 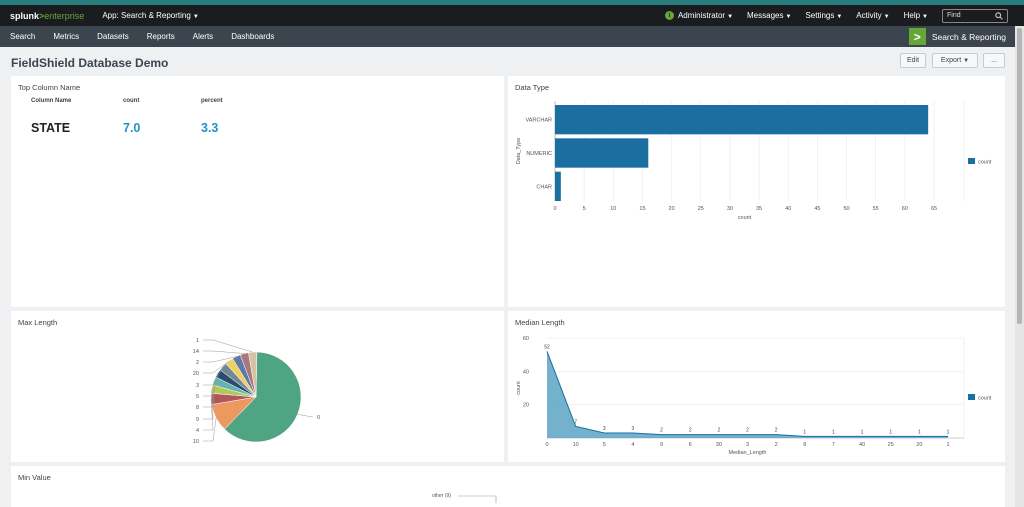 What do you see at coordinates (846, 209) in the screenshot?
I see `x-tick-label: 50` at bounding box center [846, 209].